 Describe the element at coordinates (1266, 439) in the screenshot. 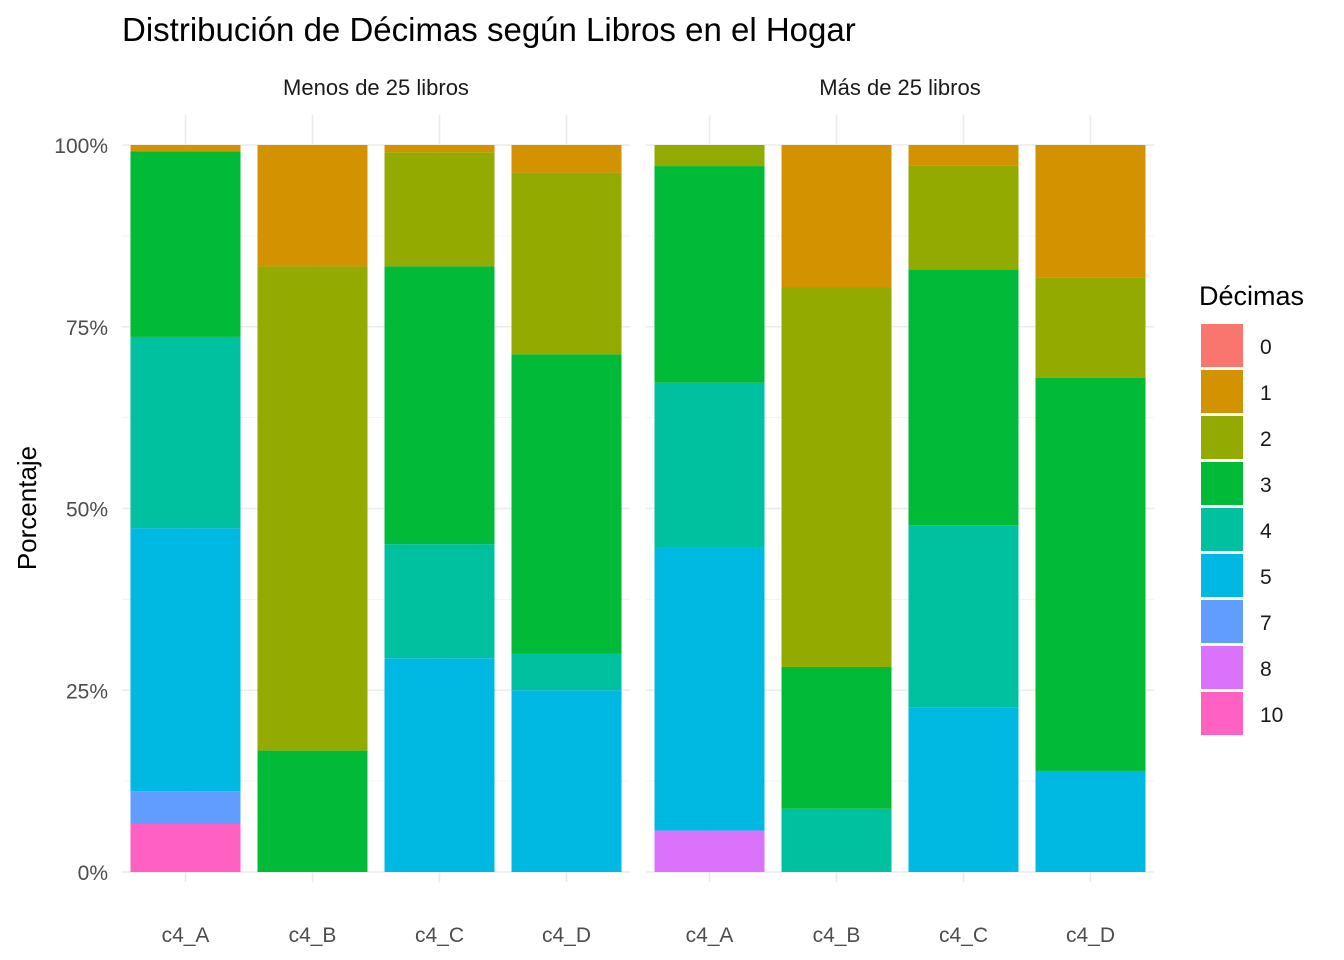

I see `legend-key-label: 2` at that location.